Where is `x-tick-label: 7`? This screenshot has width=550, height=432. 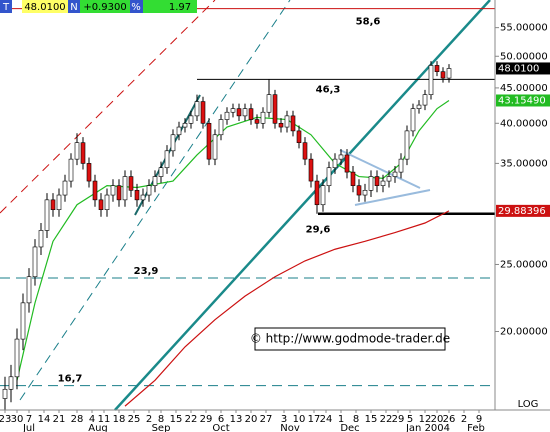
x-tick-label: 7 is located at coordinates (29, 419).